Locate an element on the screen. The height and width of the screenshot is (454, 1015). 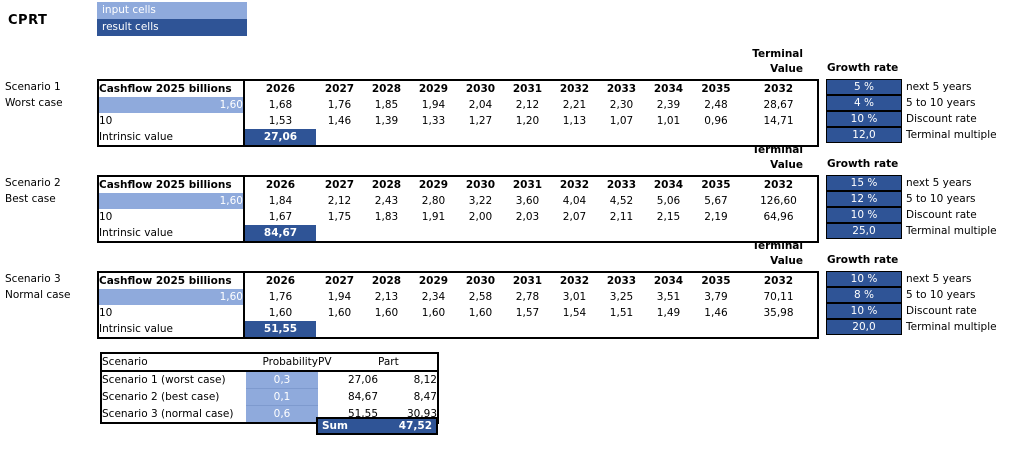
intrinsic-value-cell: 84,67 is located at coordinates (280, 233).